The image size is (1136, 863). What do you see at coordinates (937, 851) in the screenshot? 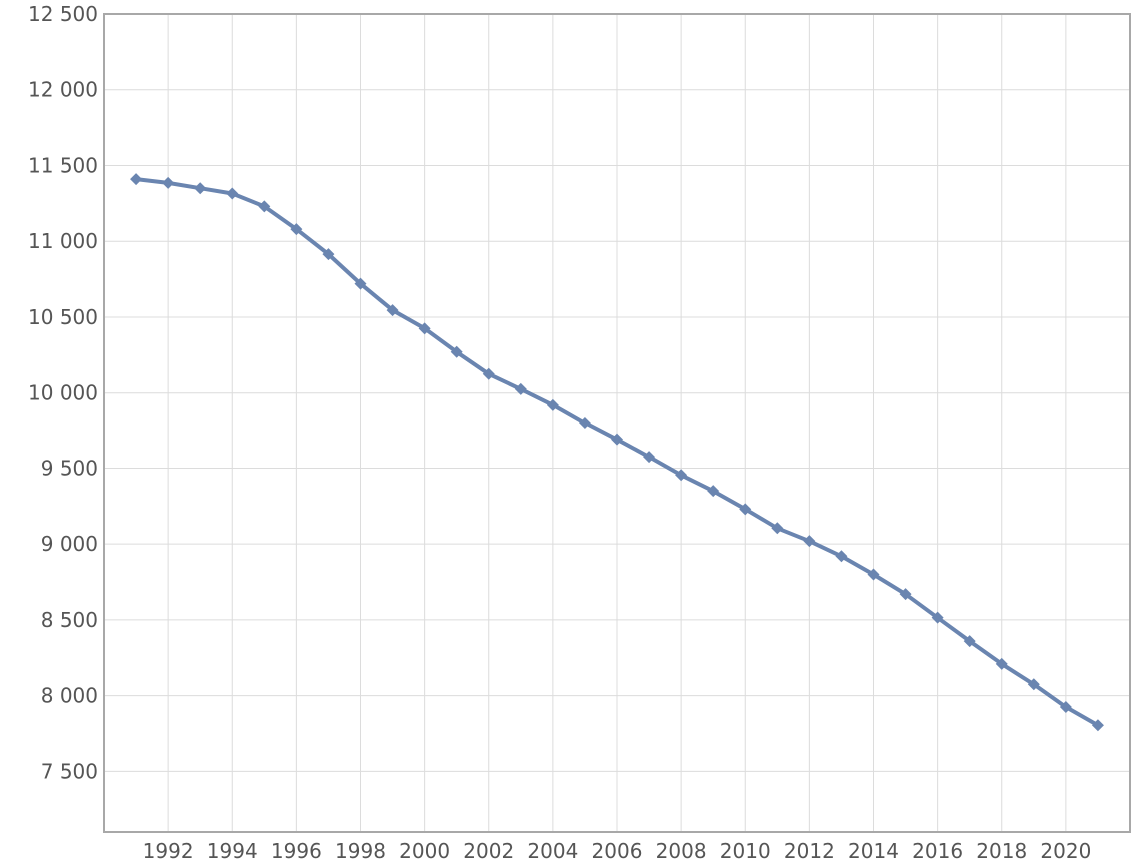
I see `x-tick-label: 2016` at bounding box center [937, 851].